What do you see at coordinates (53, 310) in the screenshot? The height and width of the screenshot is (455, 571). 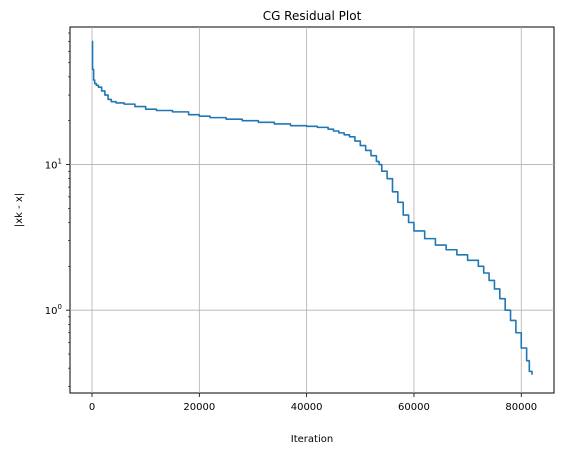 I see `y-tick-label: 10⁰` at bounding box center [53, 310].